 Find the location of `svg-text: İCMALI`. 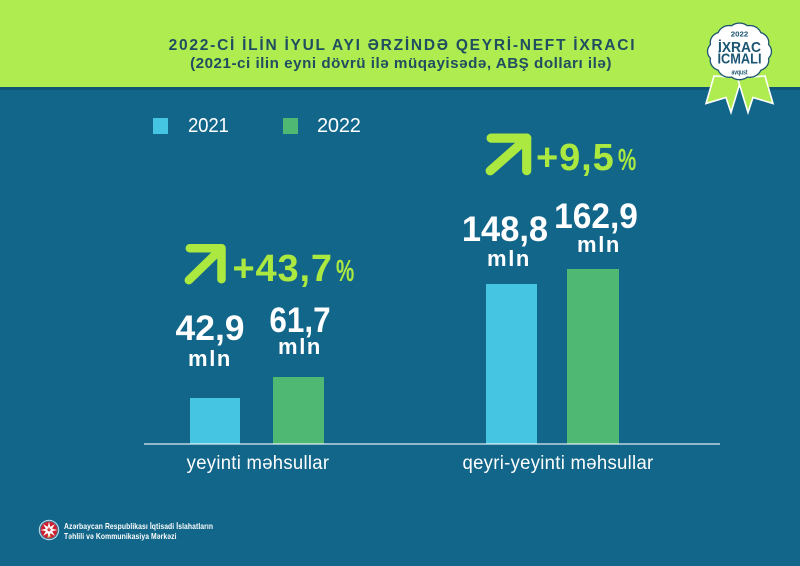

svg-text: İCMALI is located at coordinates (740, 59).